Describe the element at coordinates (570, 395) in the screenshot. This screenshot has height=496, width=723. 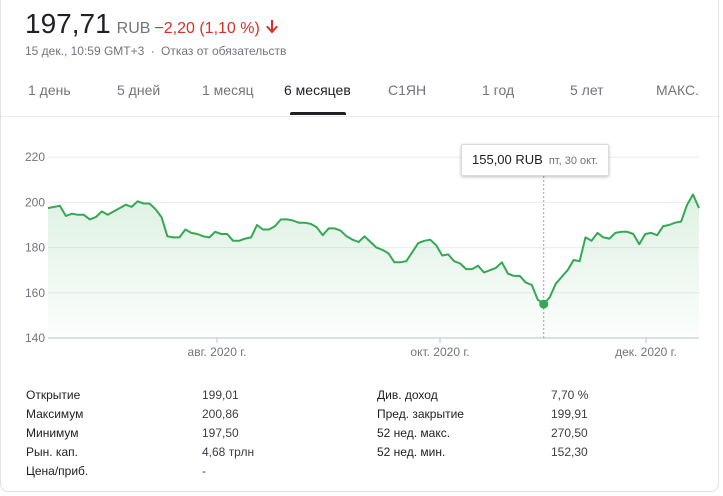
I see `stat-value-div-yield: 7,70 %` at that location.